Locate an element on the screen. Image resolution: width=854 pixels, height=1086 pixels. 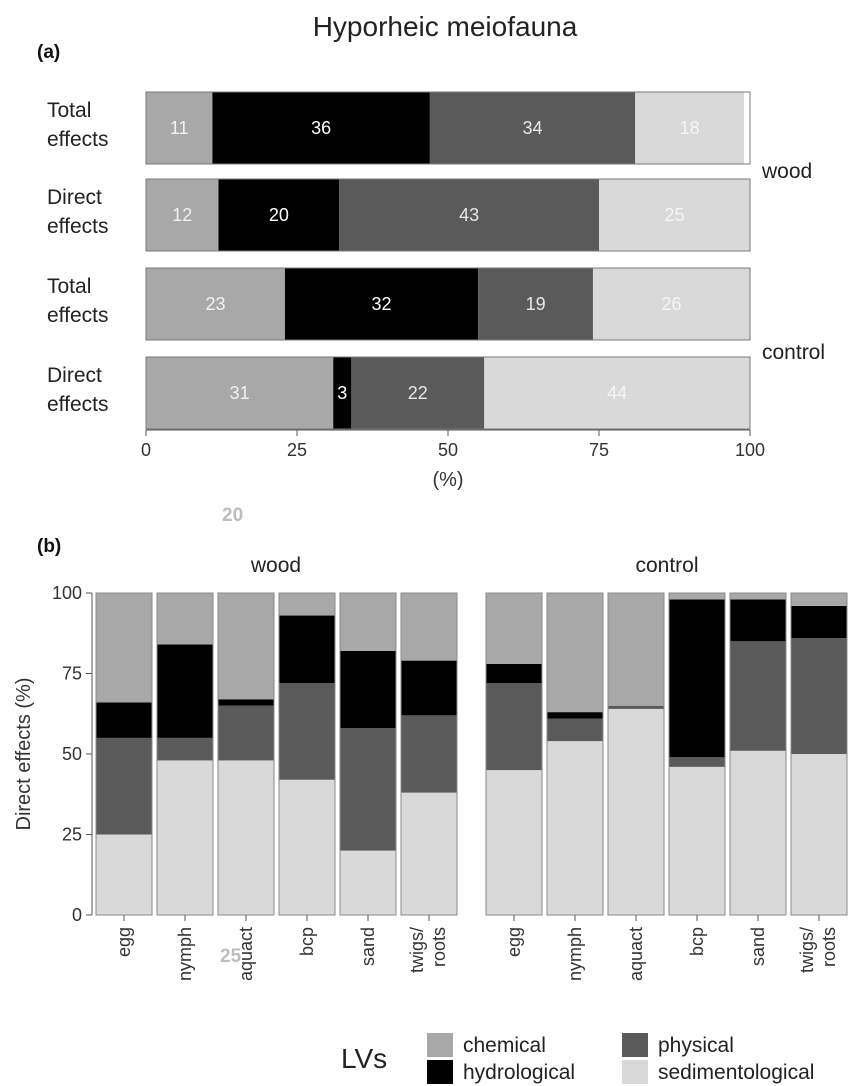
legend-item-sedimentological: sedimentological is located at coordinates (718, 1072).